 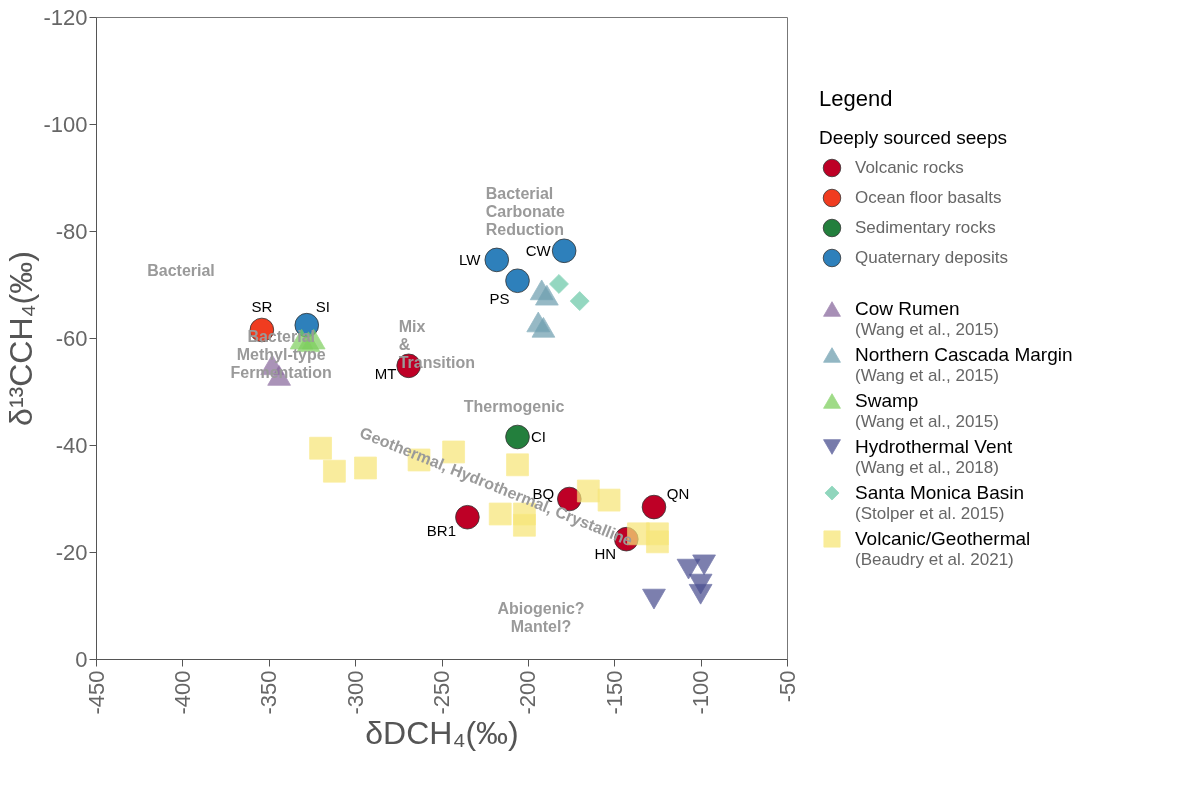 I want to click on y-tick-label: -80, so click(x=71, y=231).